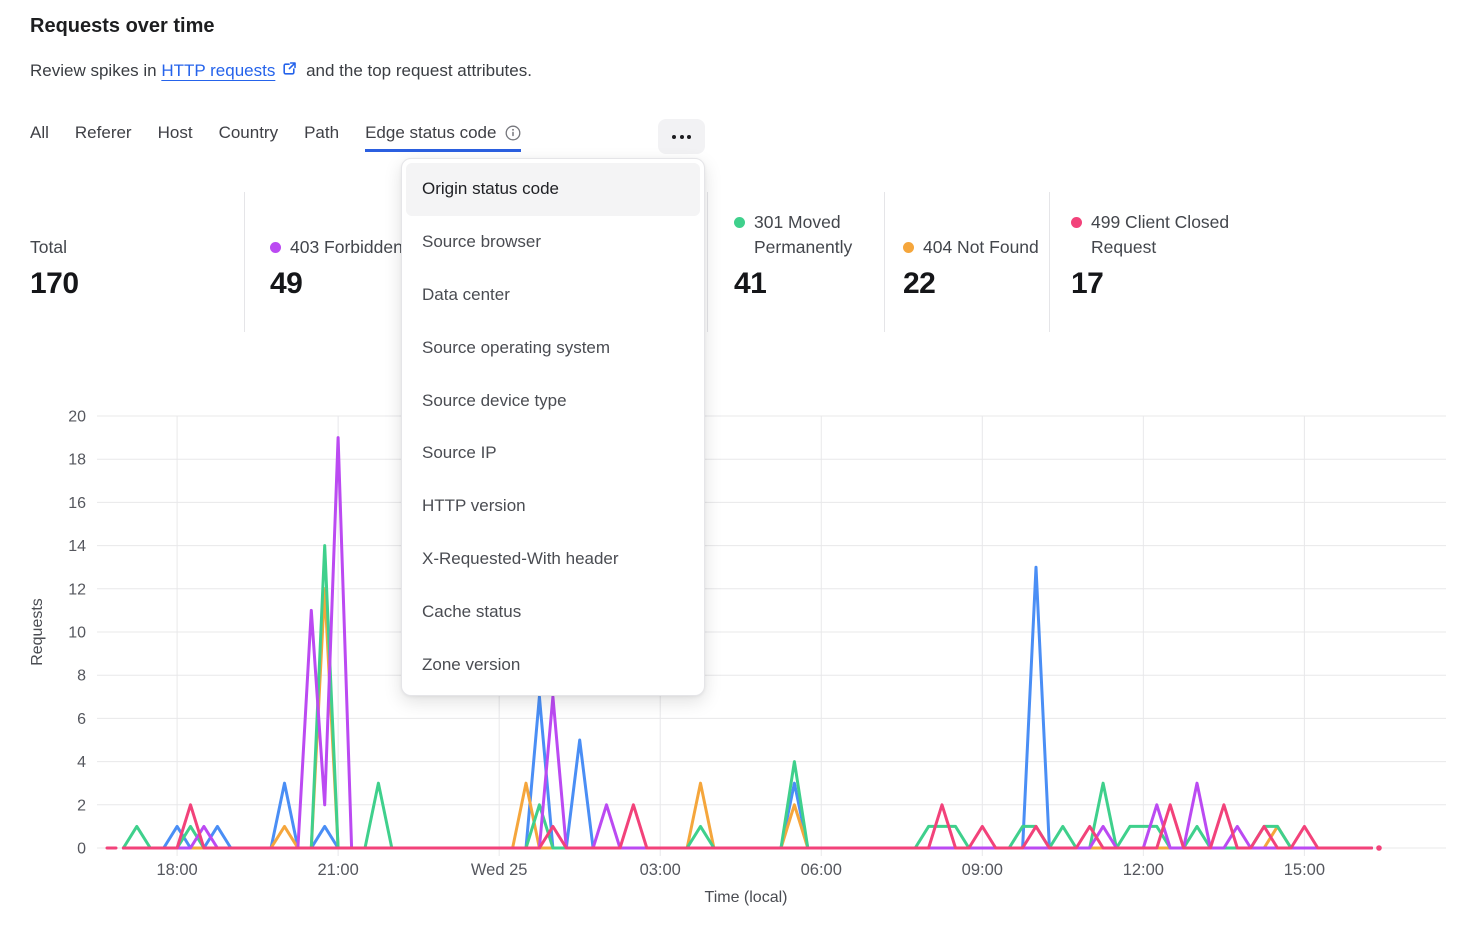  I want to click on menu-item-source-device-type: Source device type, so click(494, 400).